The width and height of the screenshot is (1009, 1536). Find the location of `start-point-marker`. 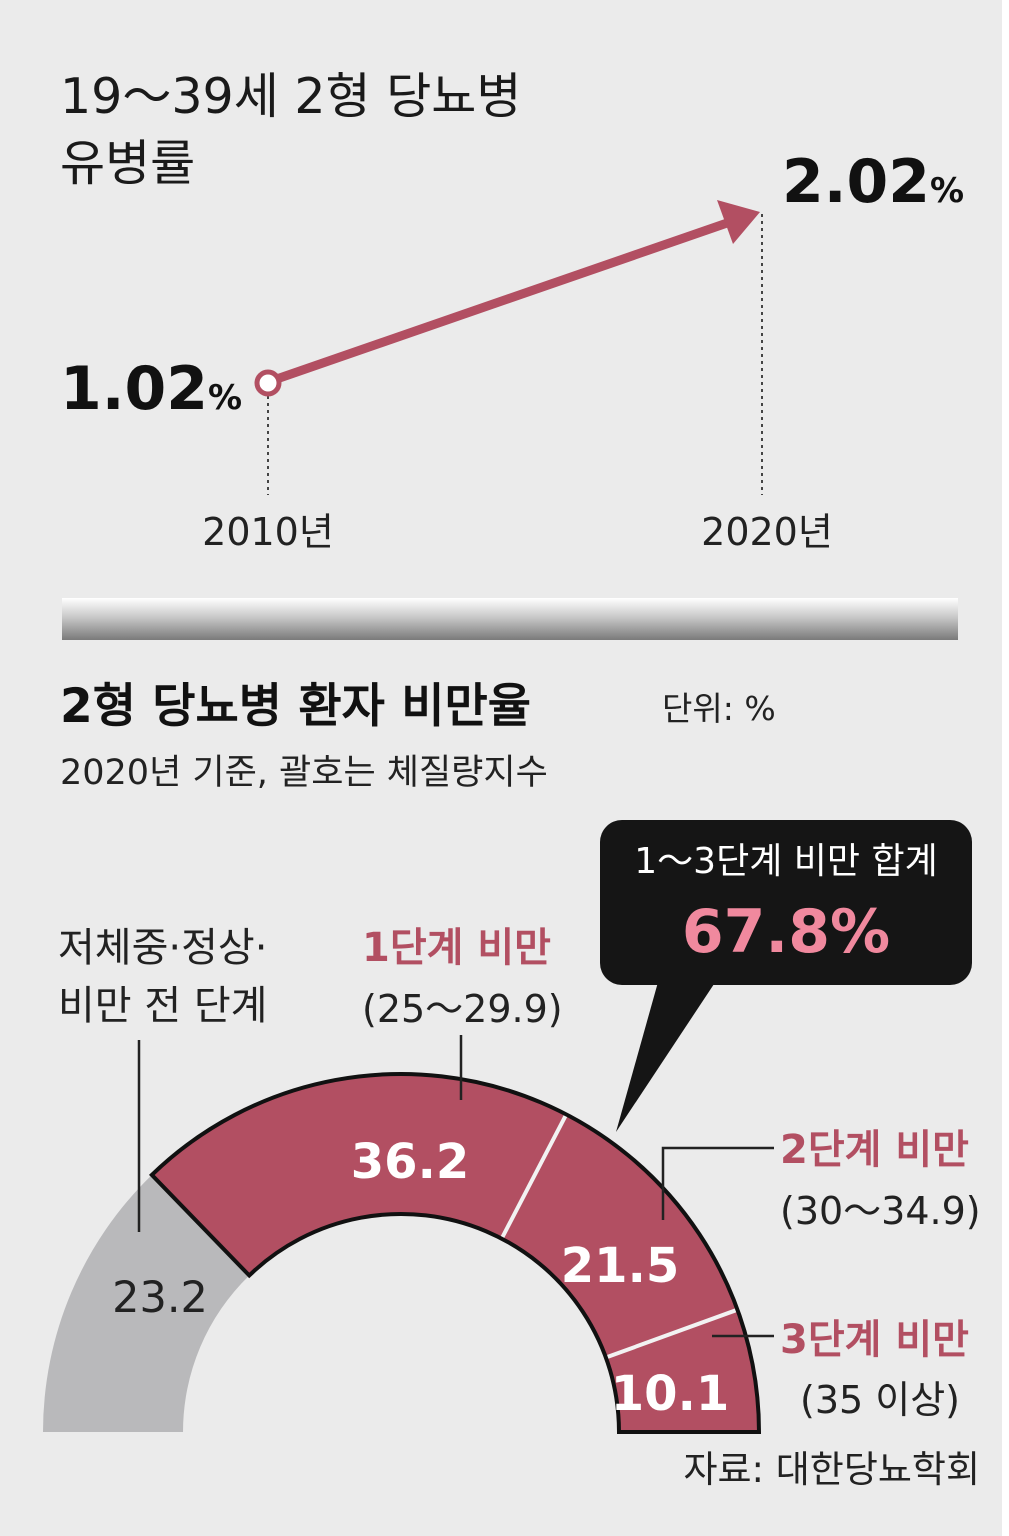

start-point-marker is located at coordinates (268, 383).